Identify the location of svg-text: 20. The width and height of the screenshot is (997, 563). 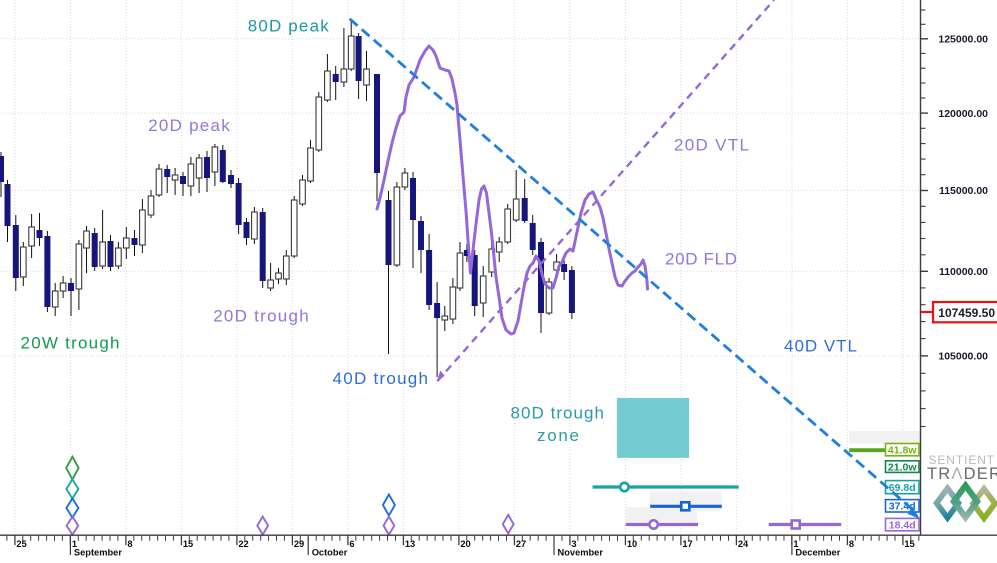
(465, 544).